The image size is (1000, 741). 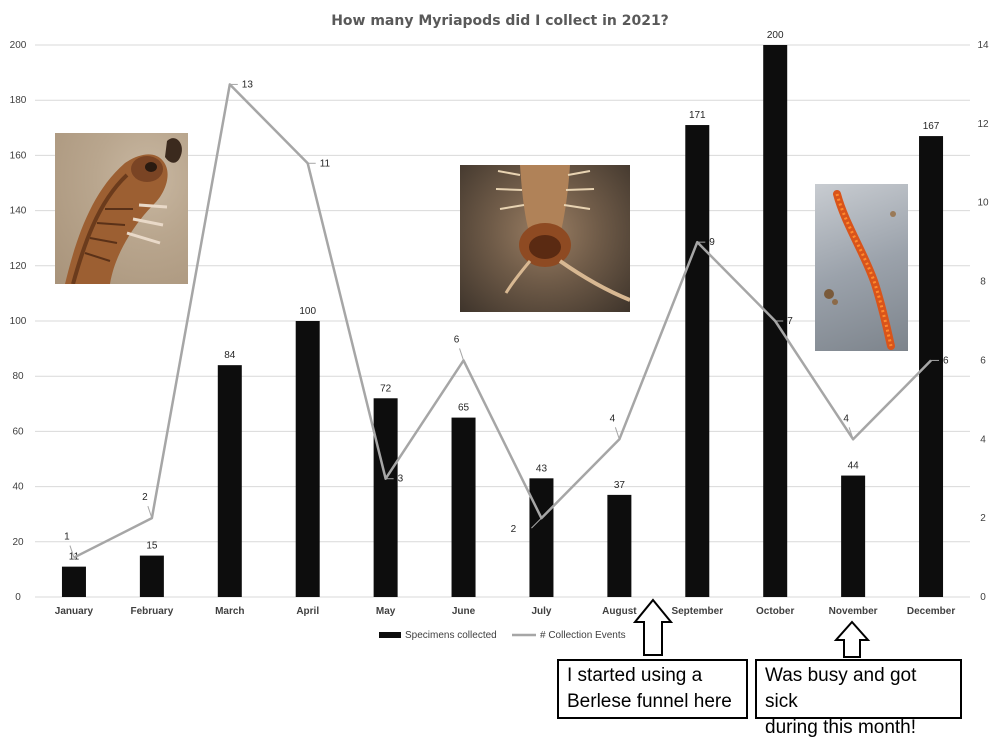 I want to click on annotation-got-sick: Was busy and got sick during this month!, so click(x=858, y=698).